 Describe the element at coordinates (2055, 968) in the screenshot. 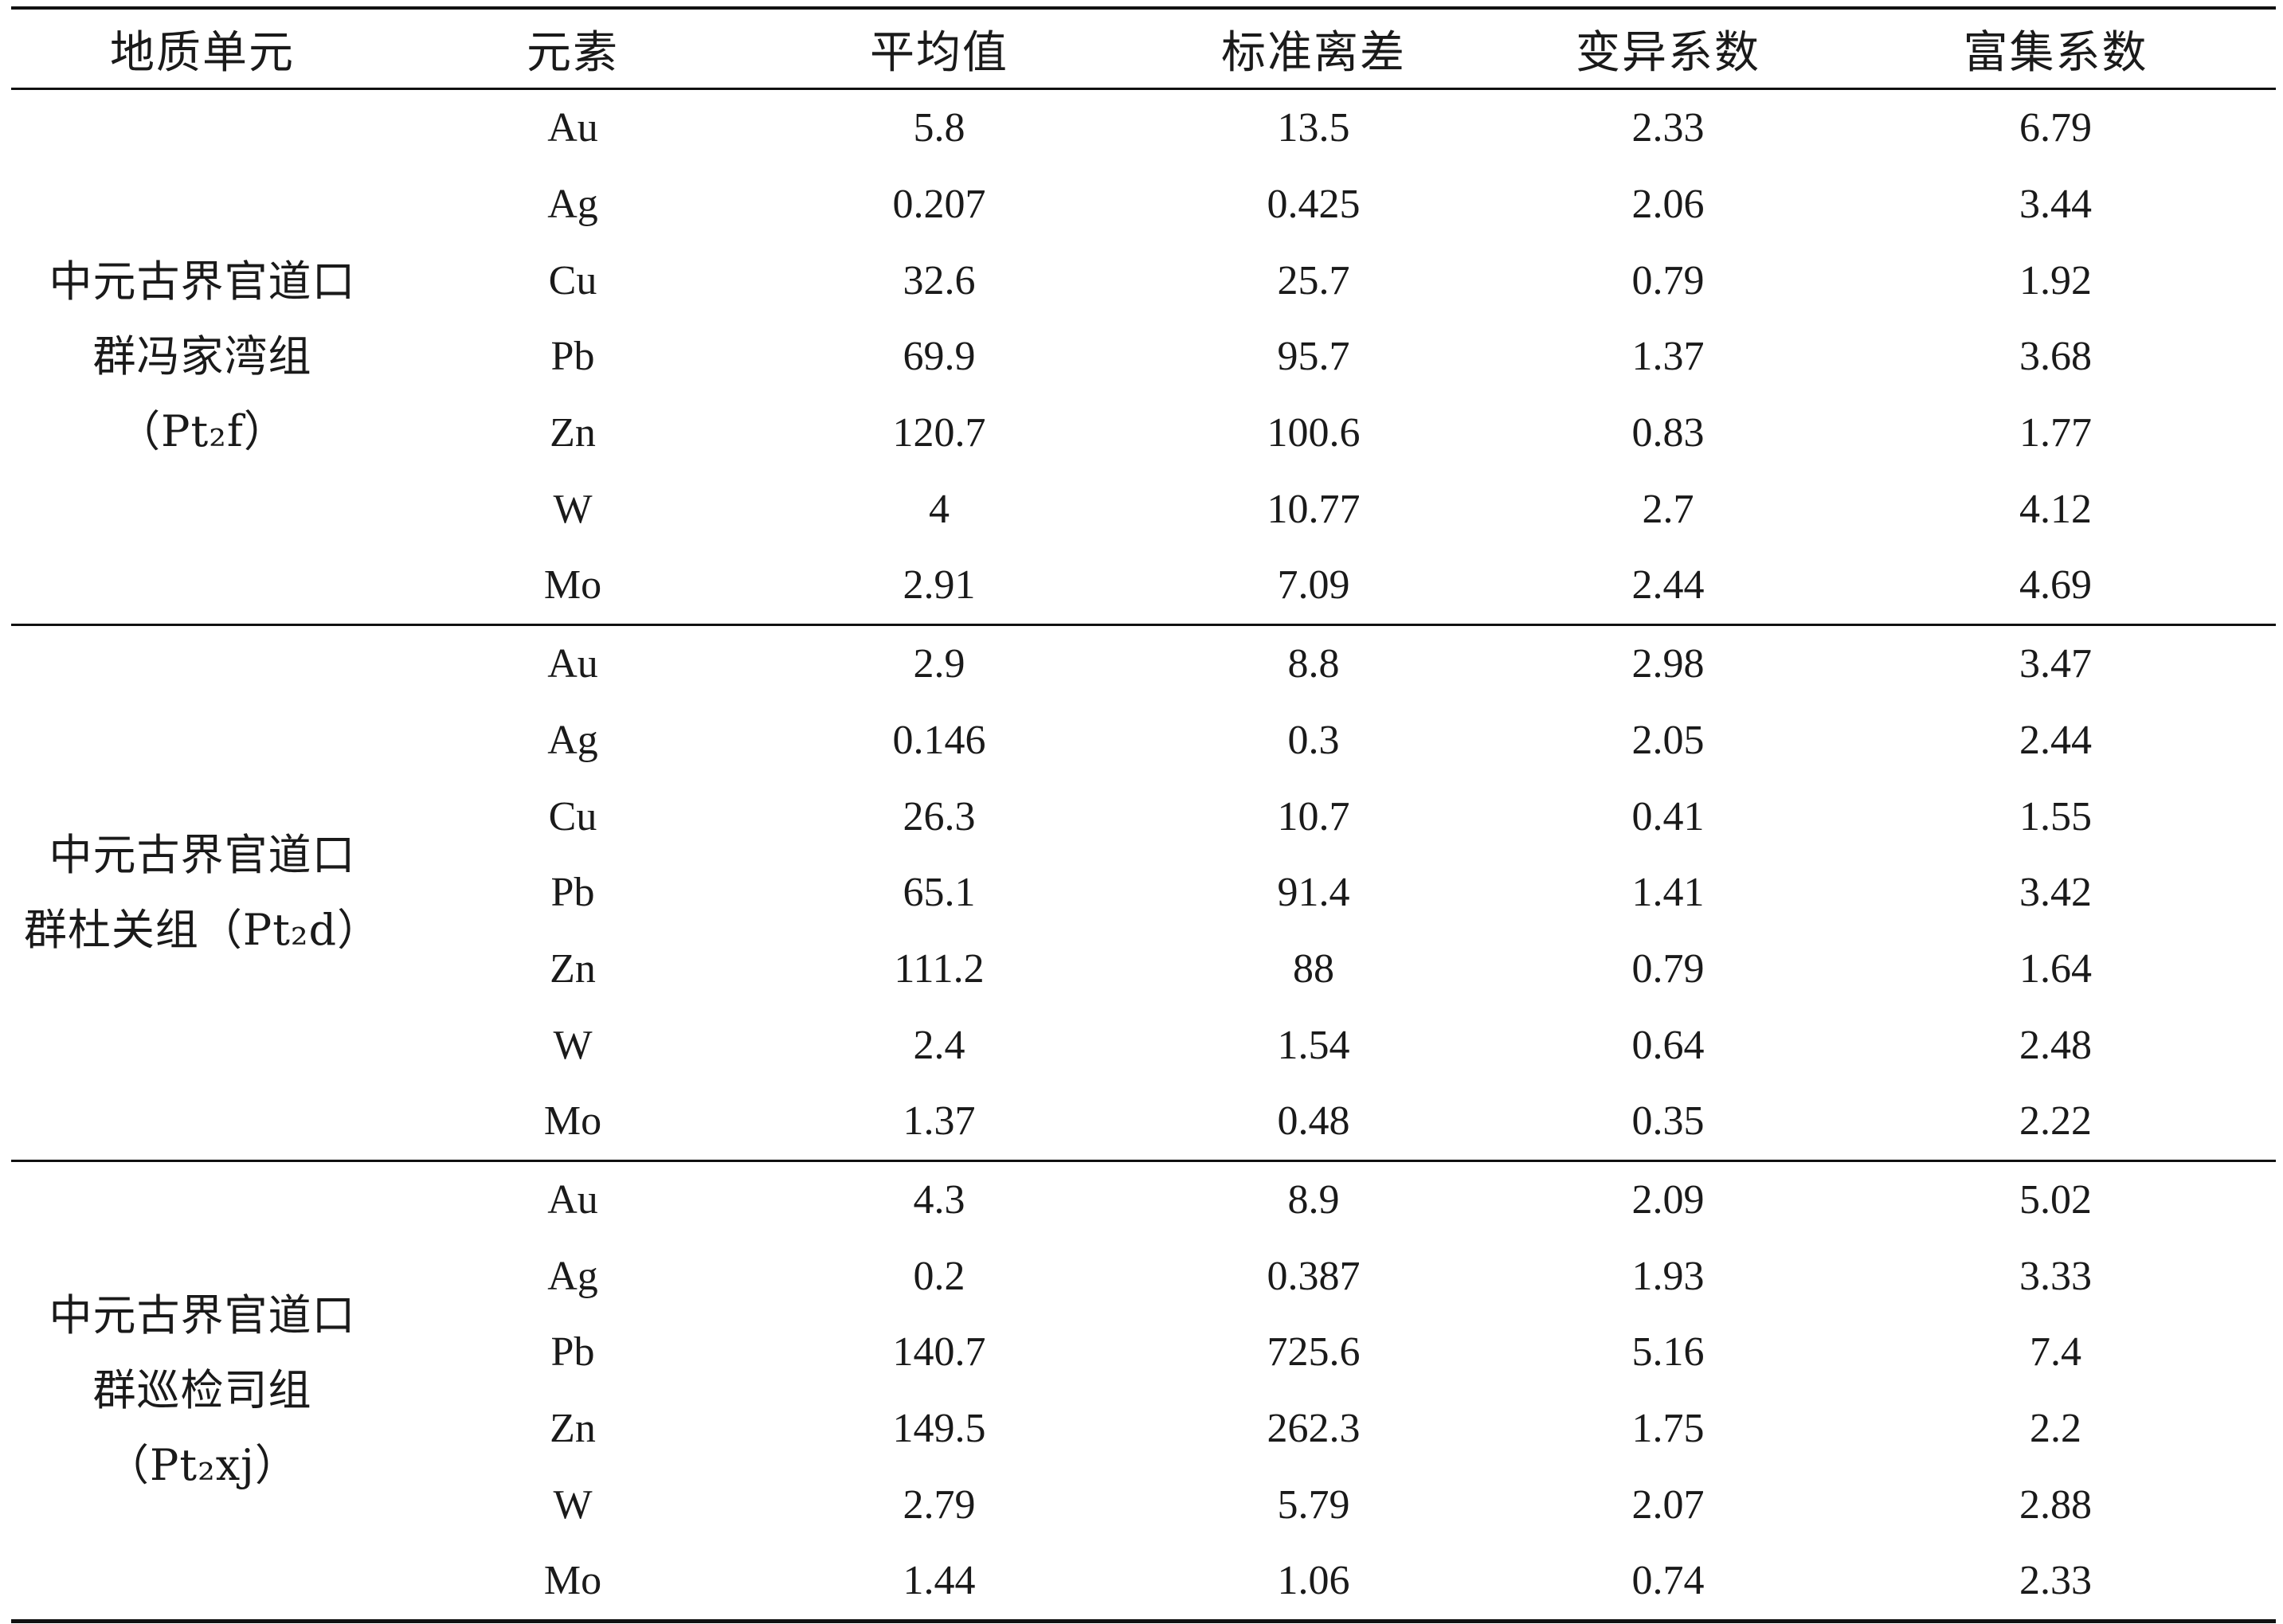

I see `cell-enrichment: 1.64` at that location.